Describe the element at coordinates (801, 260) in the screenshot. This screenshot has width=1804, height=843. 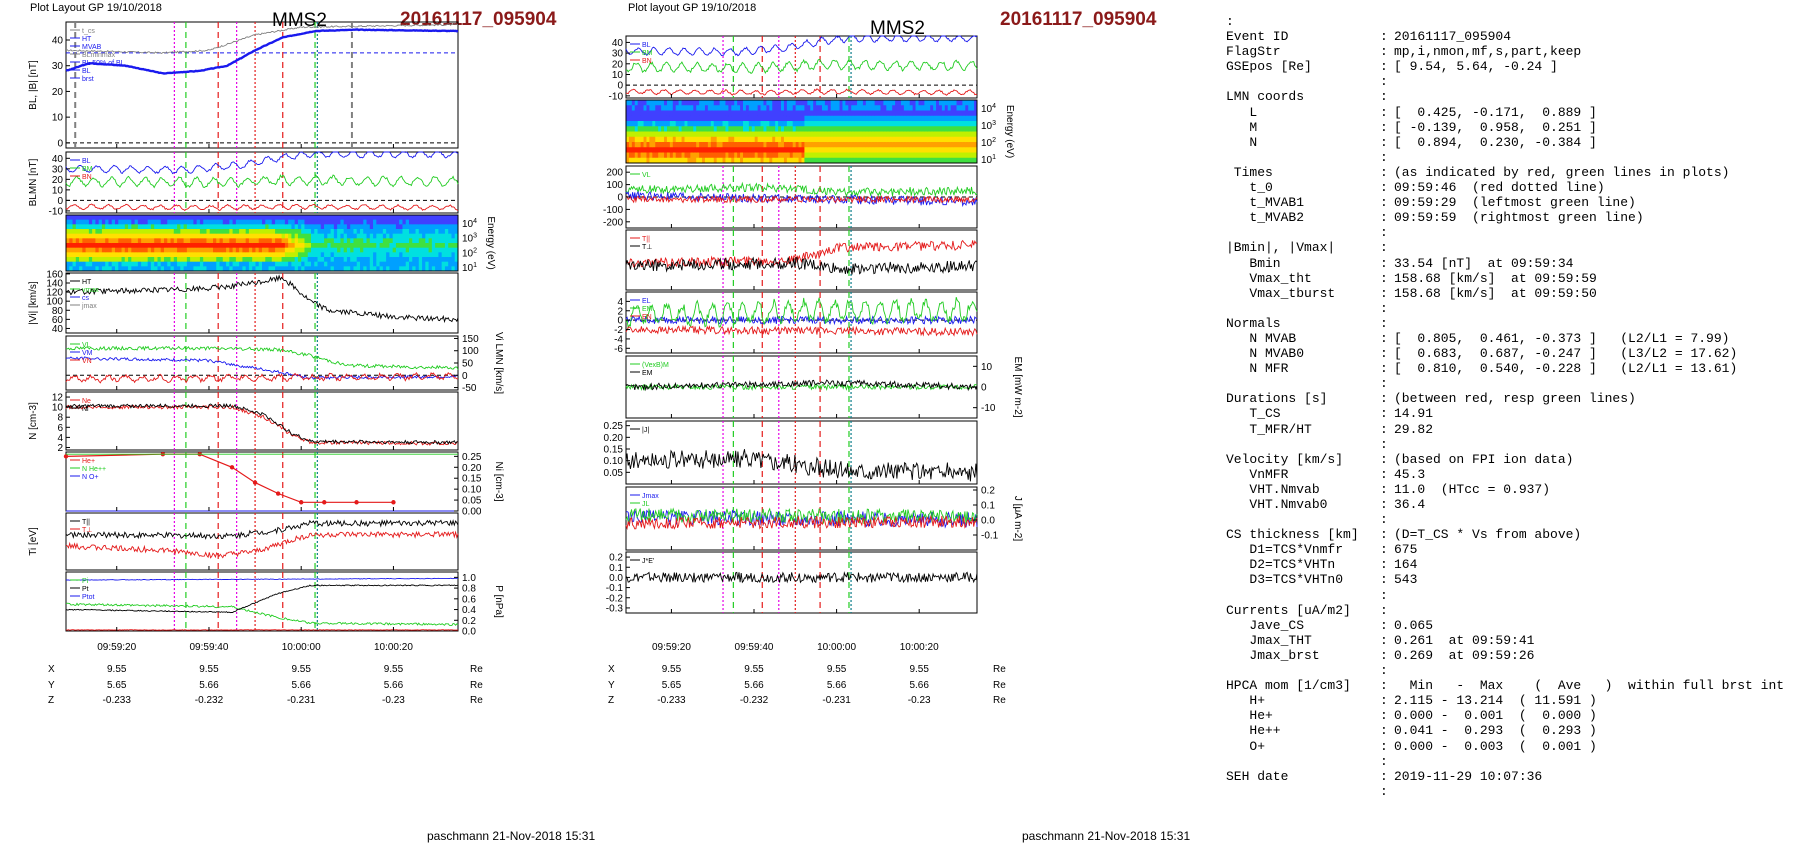
I see `panel-frame` at that location.